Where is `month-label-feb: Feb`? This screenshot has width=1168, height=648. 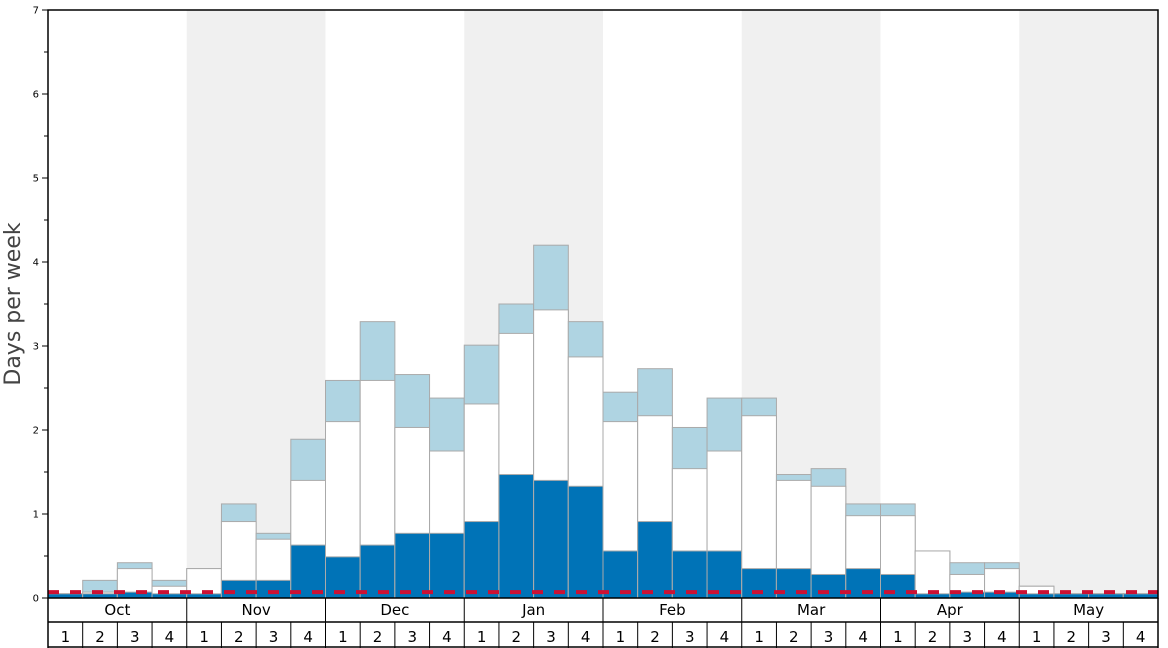
month-label-feb: Feb is located at coordinates (672, 610).